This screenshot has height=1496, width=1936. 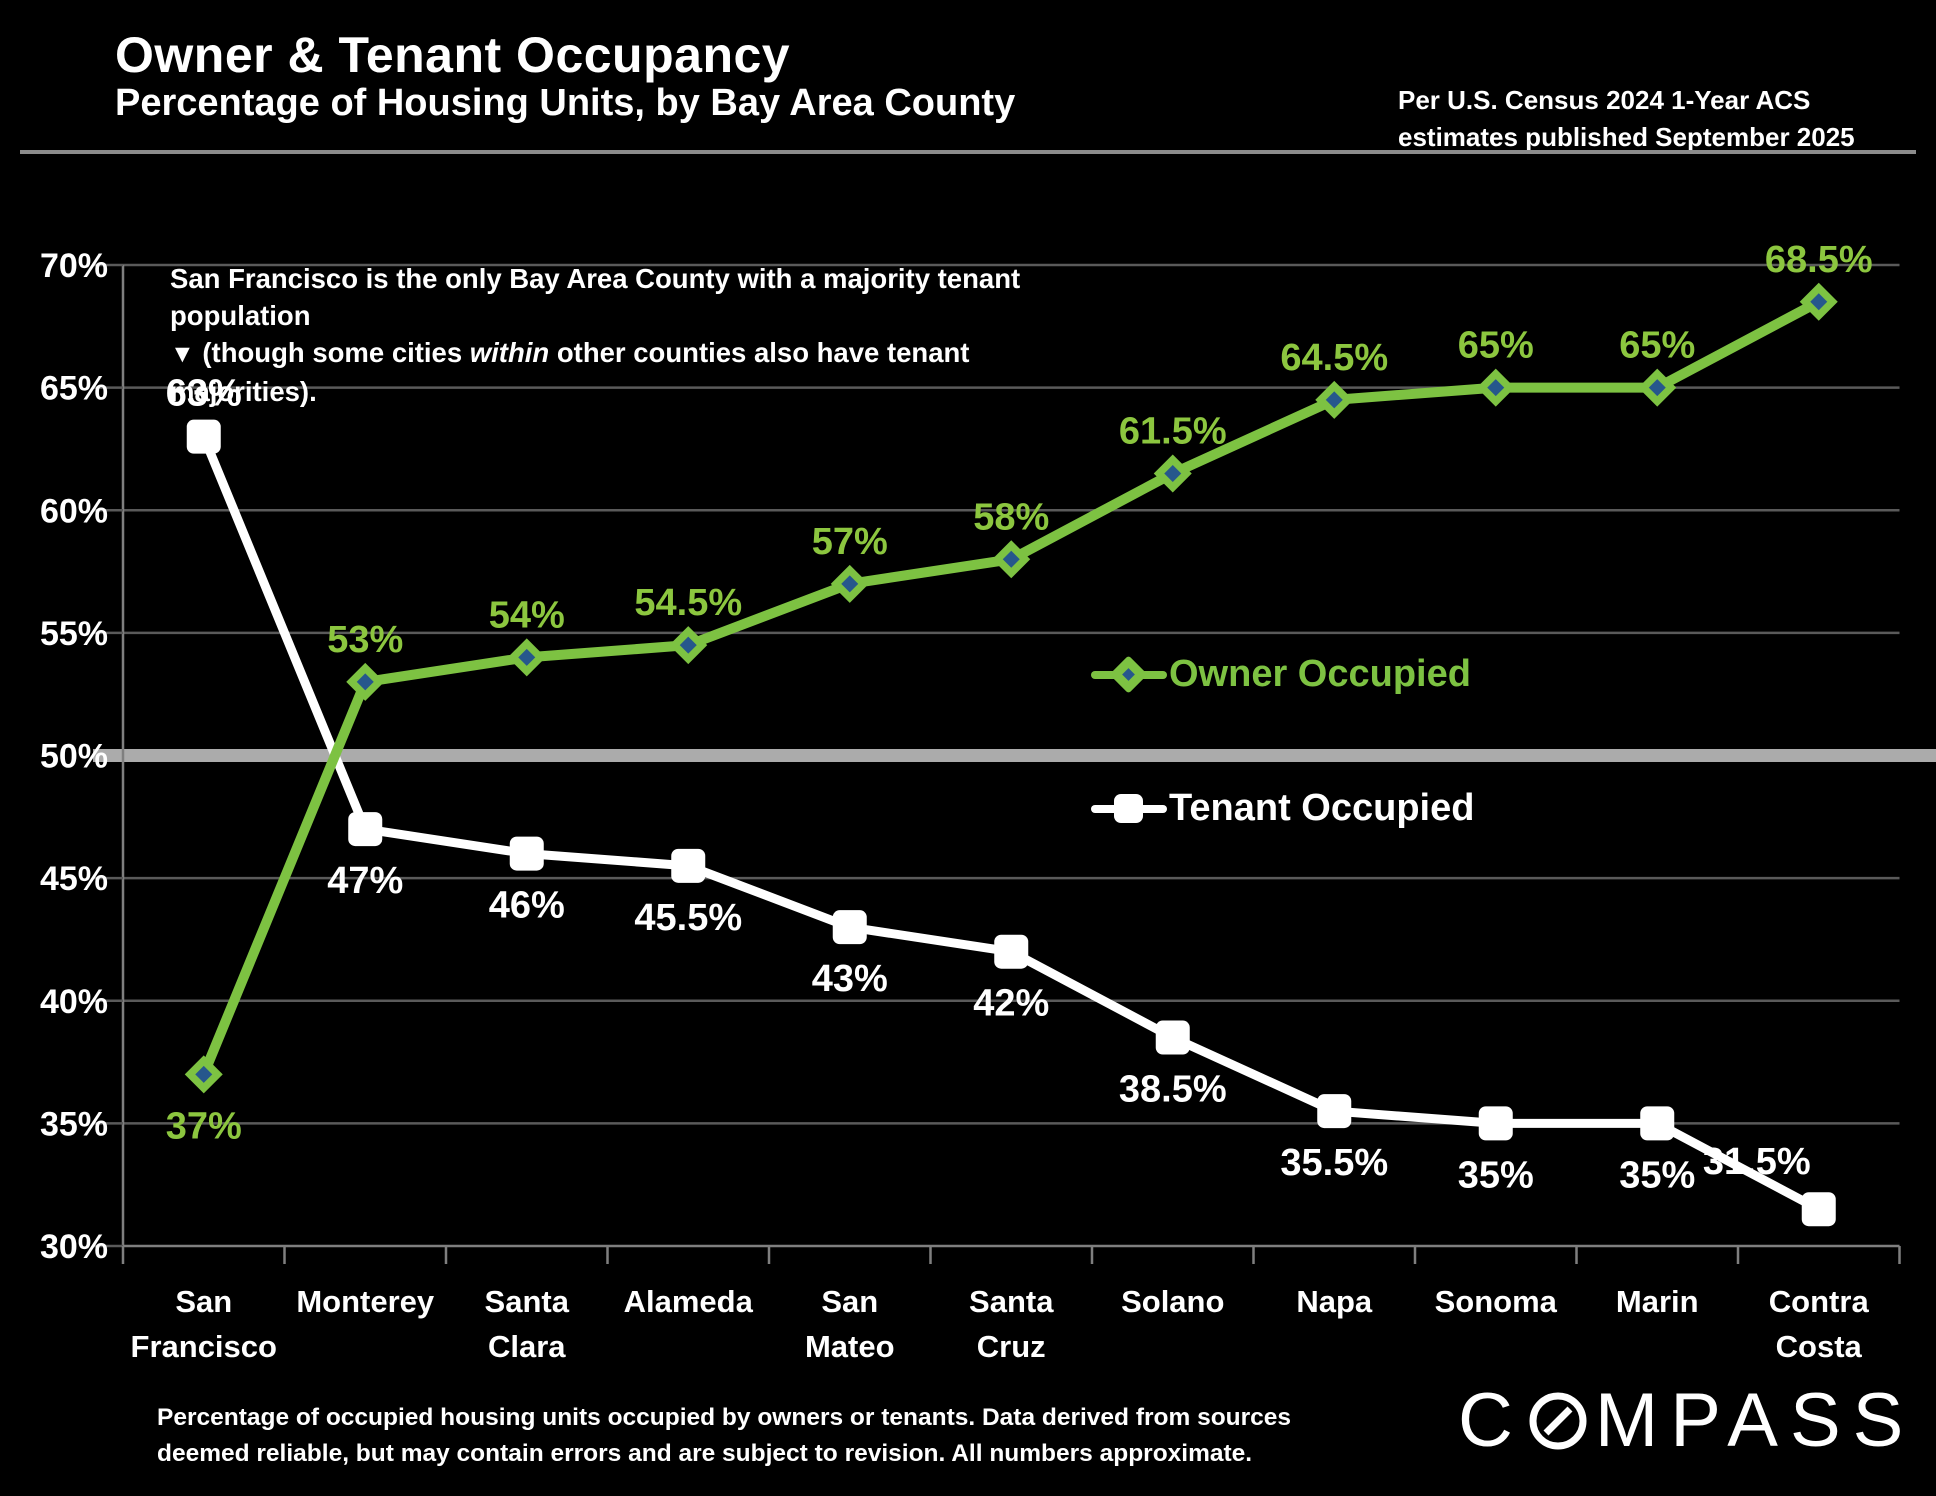 I want to click on tenant-value-label: 38.5%, so click(x=1173, y=1090).